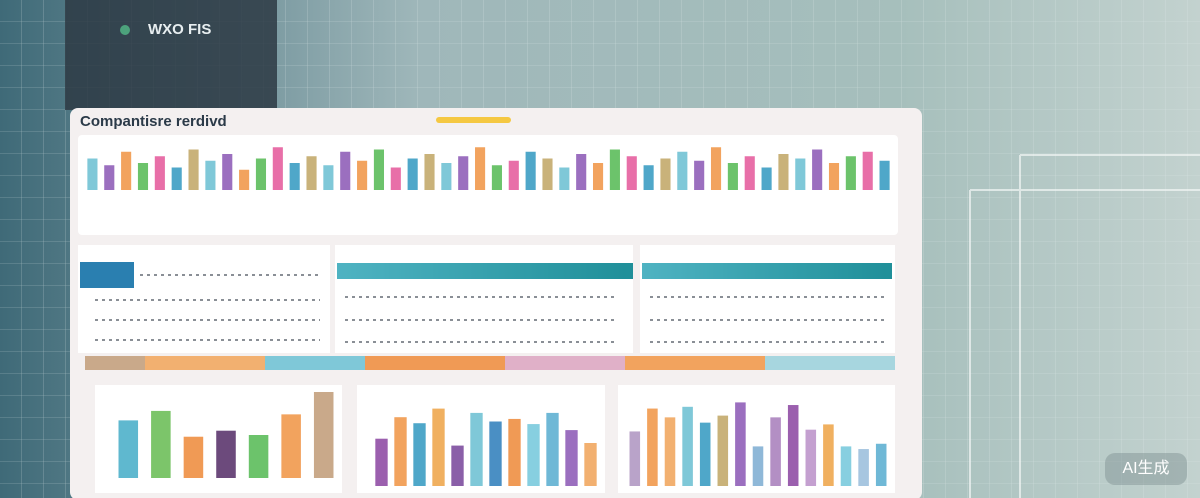 Image resolution: width=1200 pixels, height=498 pixels. I want to click on window-title: WXO FIS, so click(179, 29).